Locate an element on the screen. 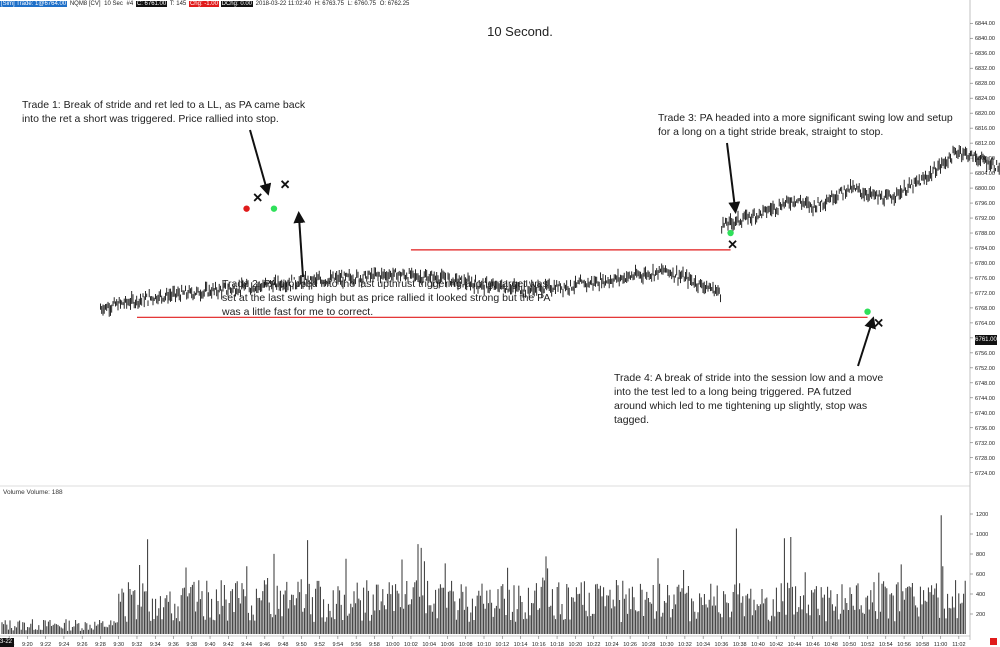  time-tick-label: 10:30 is located at coordinates (667, 644).